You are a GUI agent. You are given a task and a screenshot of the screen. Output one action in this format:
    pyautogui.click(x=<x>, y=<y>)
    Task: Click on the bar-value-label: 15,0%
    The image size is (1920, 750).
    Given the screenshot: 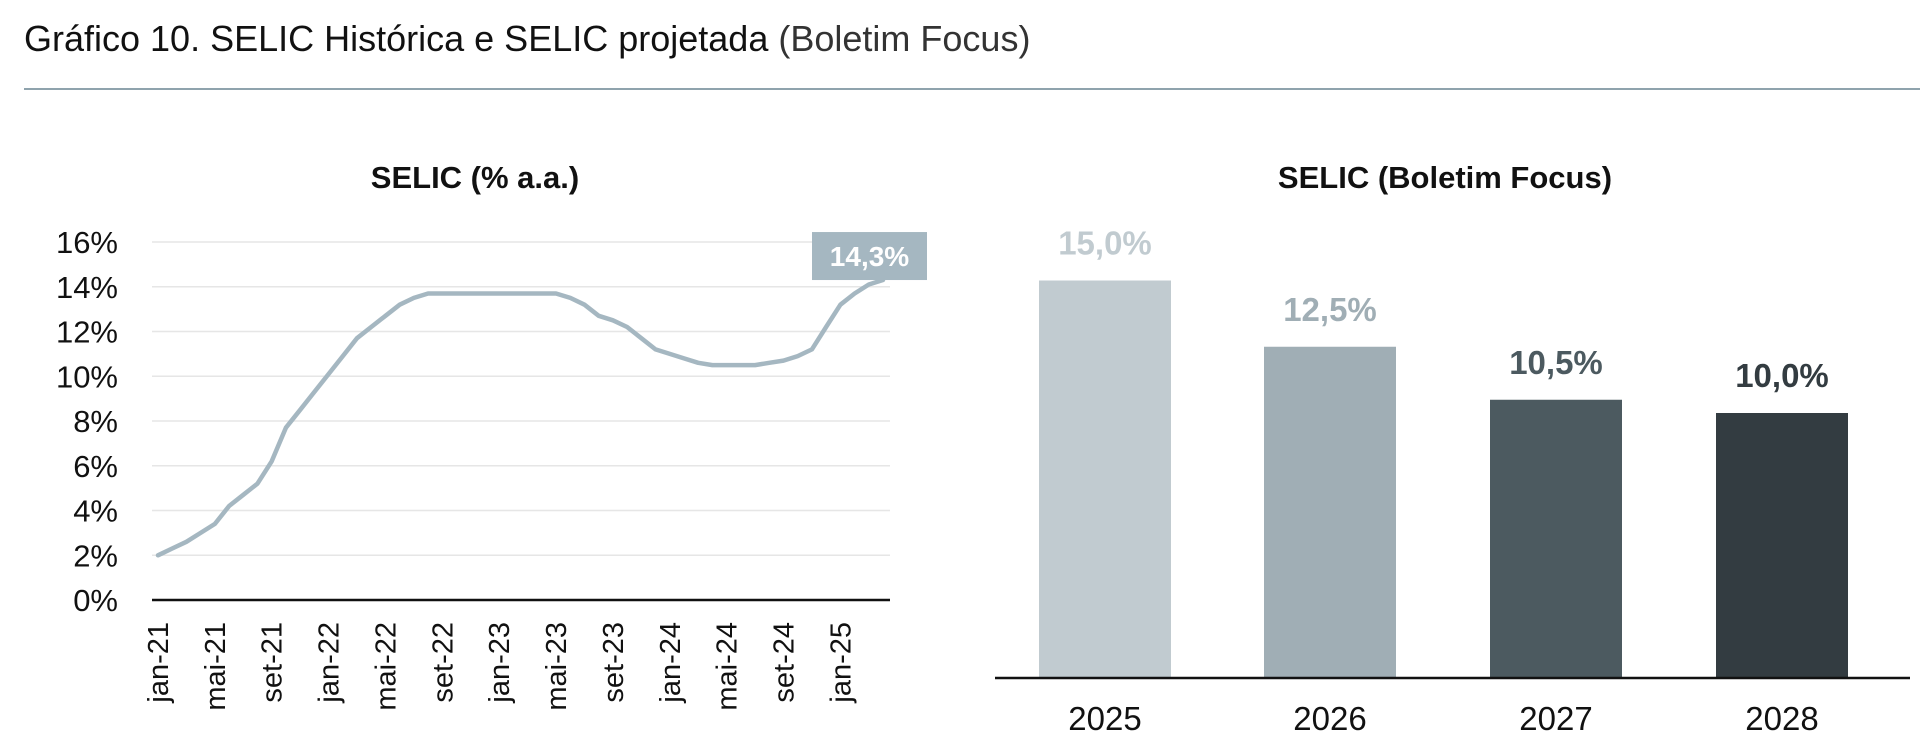 What is the action you would take?
    pyautogui.click(x=1105, y=243)
    